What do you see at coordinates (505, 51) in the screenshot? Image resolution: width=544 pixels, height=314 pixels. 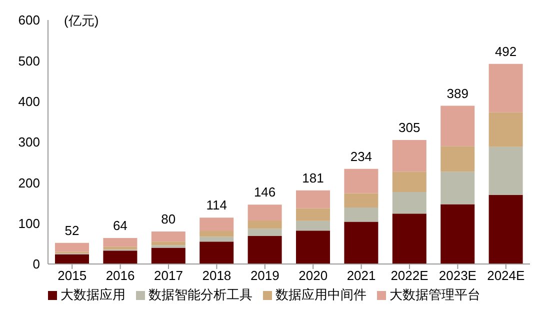 I see `total-label: 492` at bounding box center [505, 51].